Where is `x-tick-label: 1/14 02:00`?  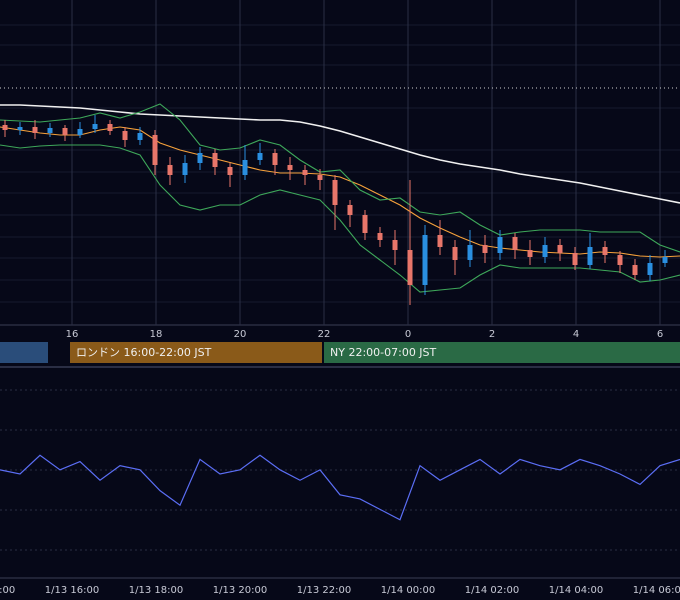
x-tick-label: 1/14 02:00 is located at coordinates (492, 590).